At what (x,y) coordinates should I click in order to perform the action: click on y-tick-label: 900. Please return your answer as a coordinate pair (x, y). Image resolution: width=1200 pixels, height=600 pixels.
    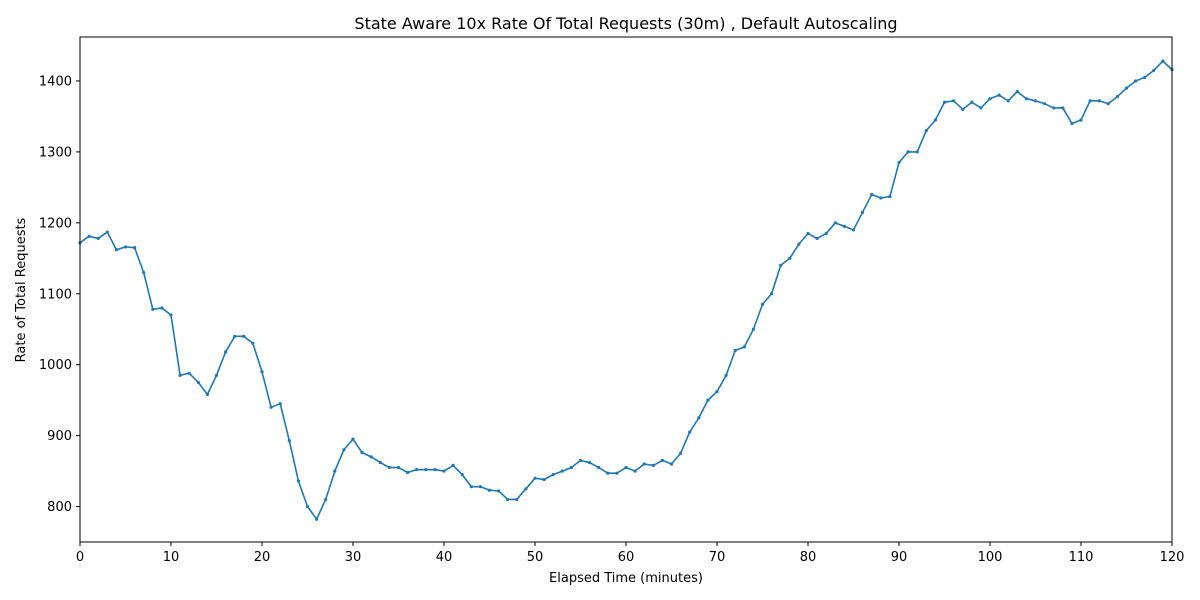
    Looking at the image, I should click on (59, 436).